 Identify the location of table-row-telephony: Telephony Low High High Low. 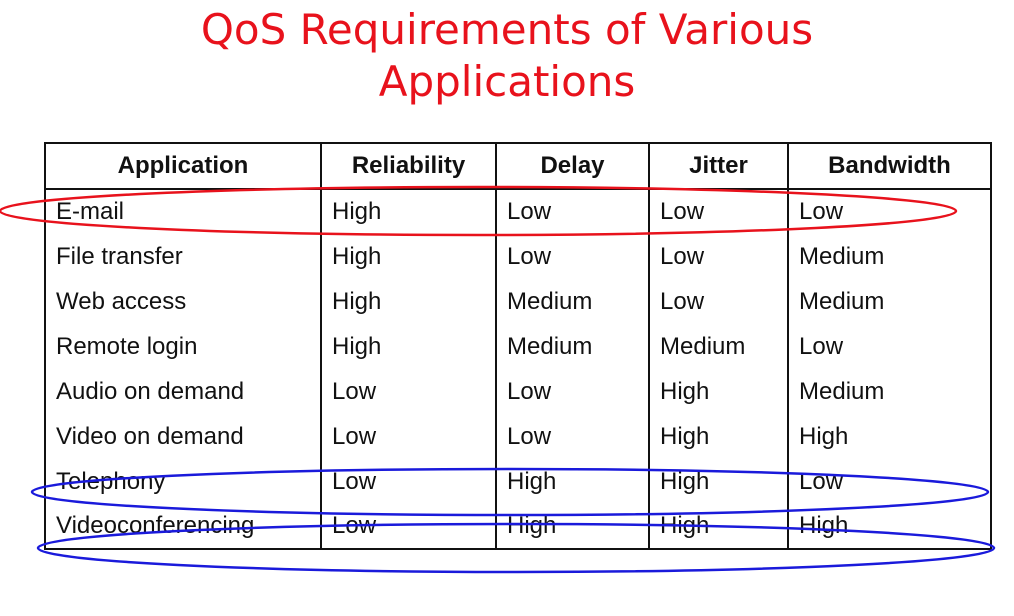
(518, 481).